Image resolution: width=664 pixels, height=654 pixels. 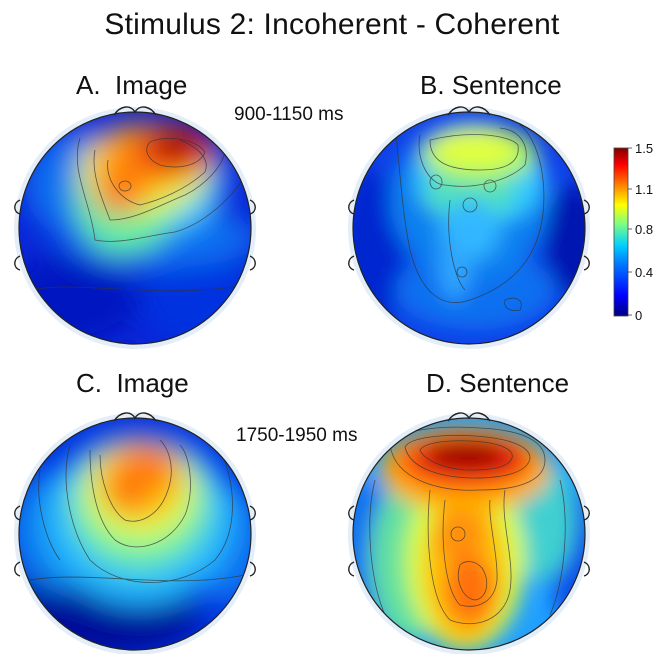 I want to click on panel-c-letter: C., so click(x=89, y=383).